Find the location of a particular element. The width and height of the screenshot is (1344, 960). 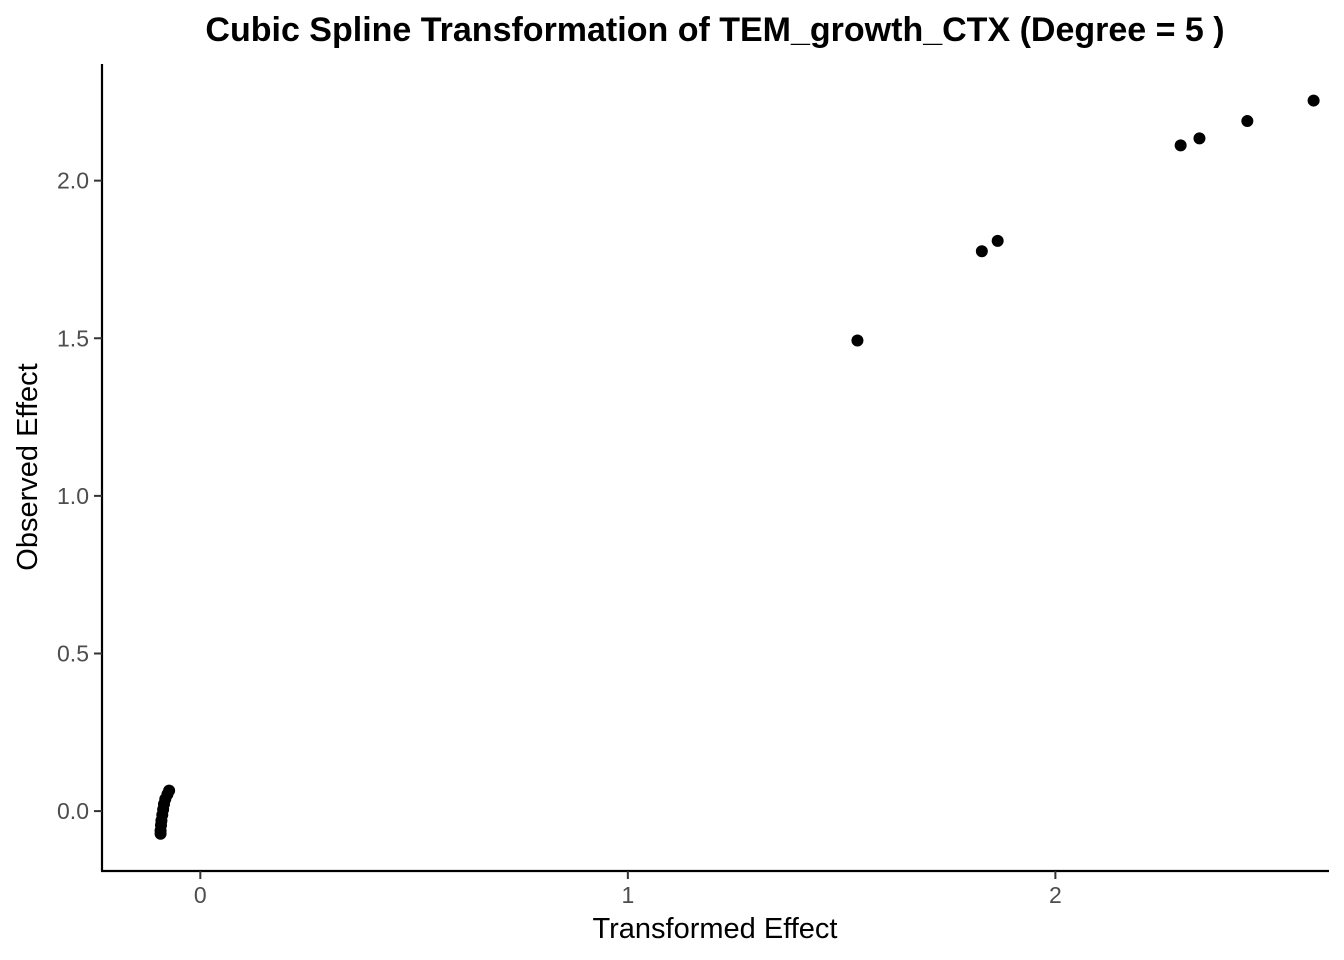

y-axis-ticks: 0.0 0.5 1.0 1.5 2.0 is located at coordinates (79, 496).